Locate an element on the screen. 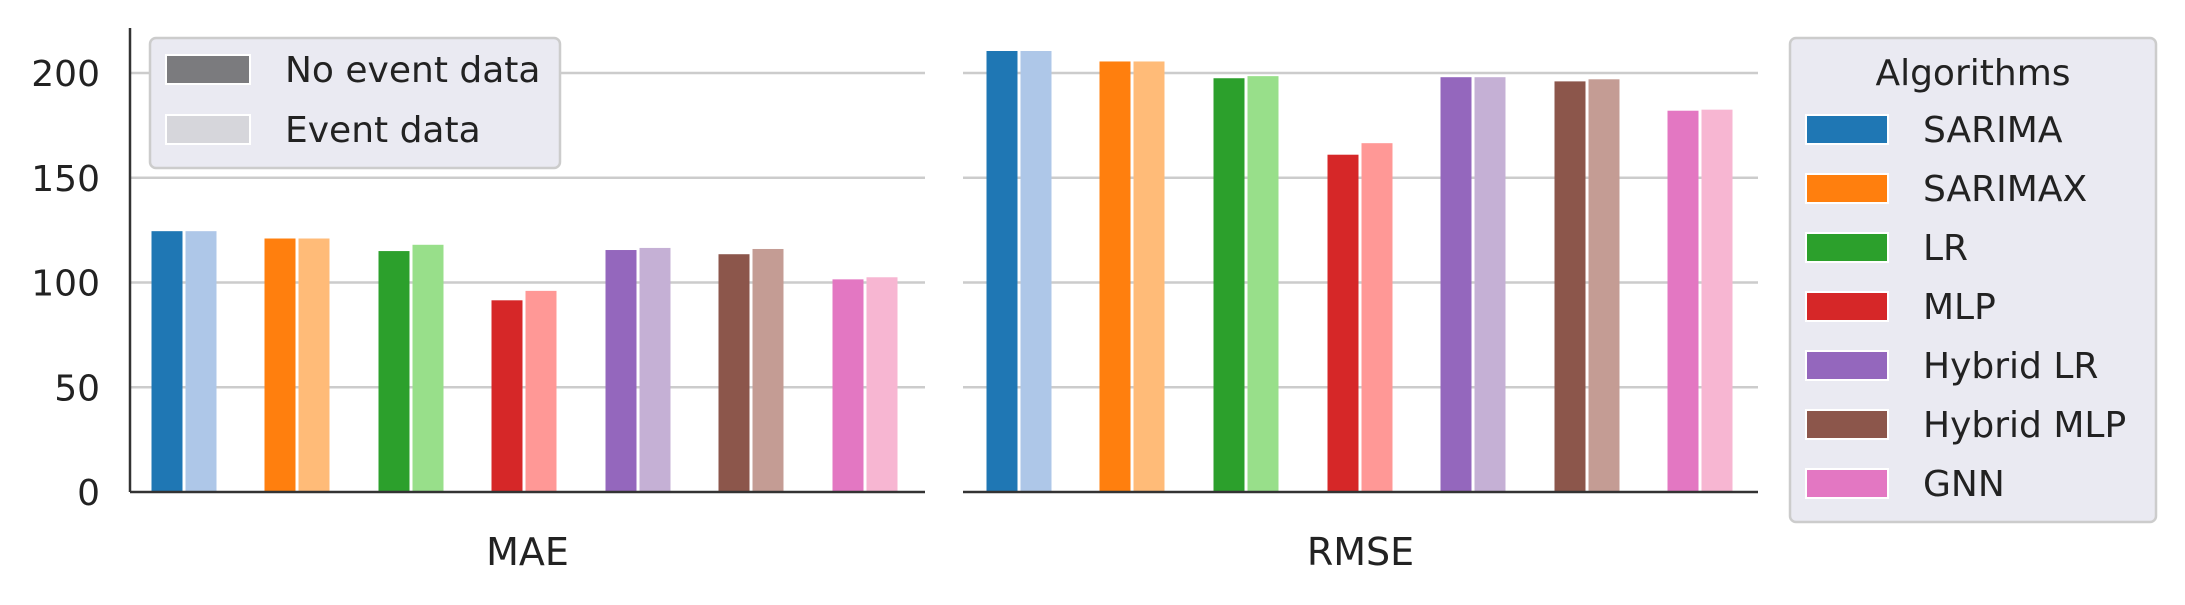 This screenshot has width=2185, height=605. legend-label: Event data is located at coordinates (383, 130).